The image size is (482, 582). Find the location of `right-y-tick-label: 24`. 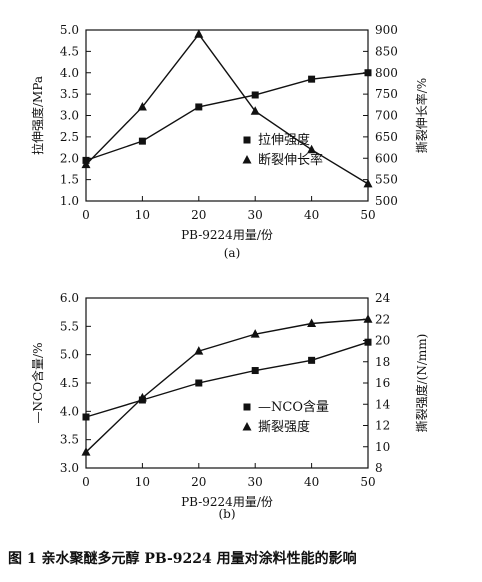

right-y-tick-label: 24 is located at coordinates (383, 298).